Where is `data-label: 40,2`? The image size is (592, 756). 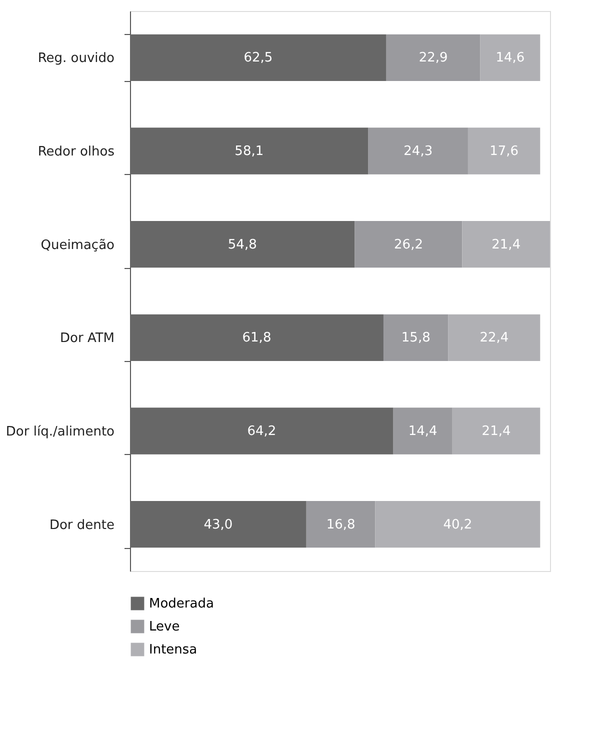 data-label: 40,2 is located at coordinates (457, 524).